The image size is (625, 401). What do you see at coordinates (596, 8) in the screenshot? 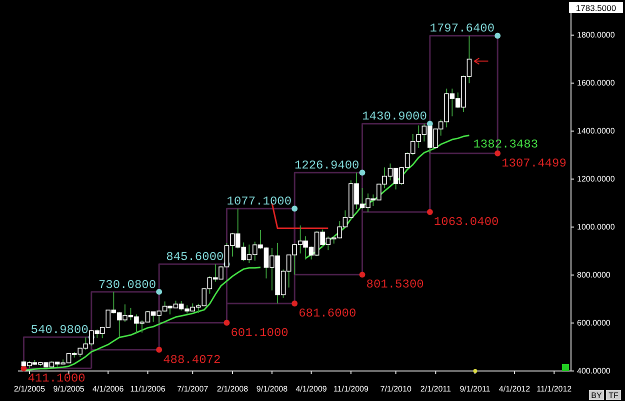
I see `text: 1783.5000` at bounding box center [596, 8].